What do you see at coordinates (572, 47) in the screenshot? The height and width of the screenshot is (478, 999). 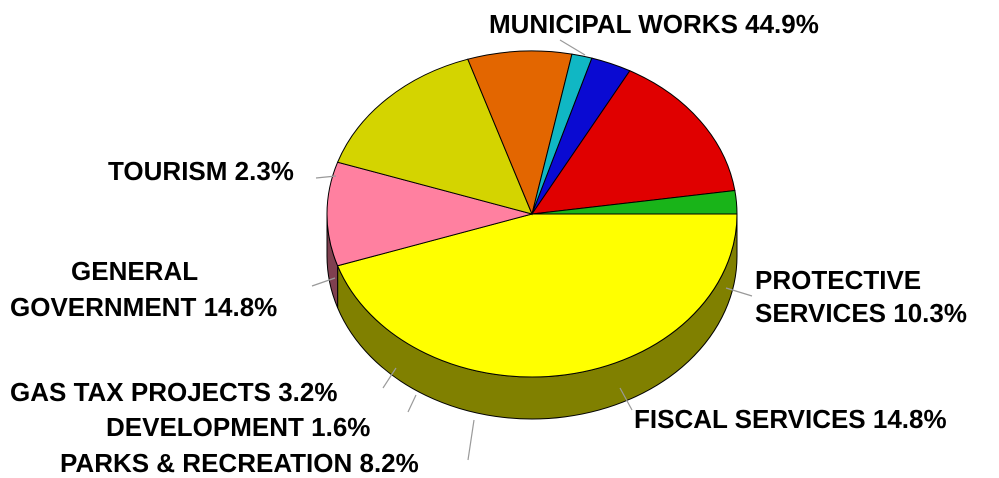 I see `leader-line-municipal-works` at bounding box center [572, 47].